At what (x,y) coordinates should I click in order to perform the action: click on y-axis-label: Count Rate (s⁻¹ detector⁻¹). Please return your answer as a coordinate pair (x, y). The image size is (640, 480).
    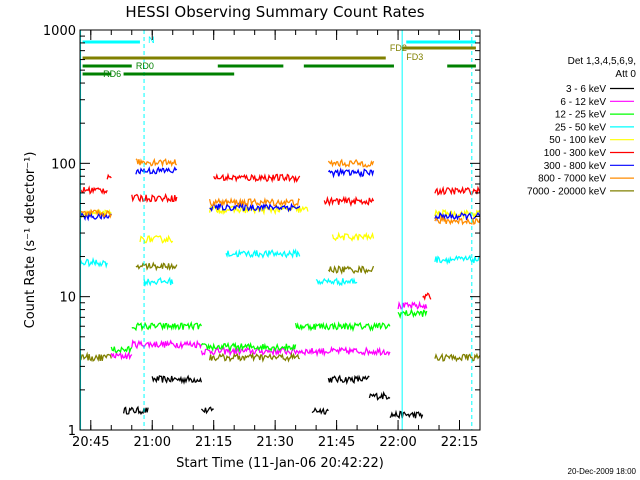
    Looking at the image, I should click on (30, 240).